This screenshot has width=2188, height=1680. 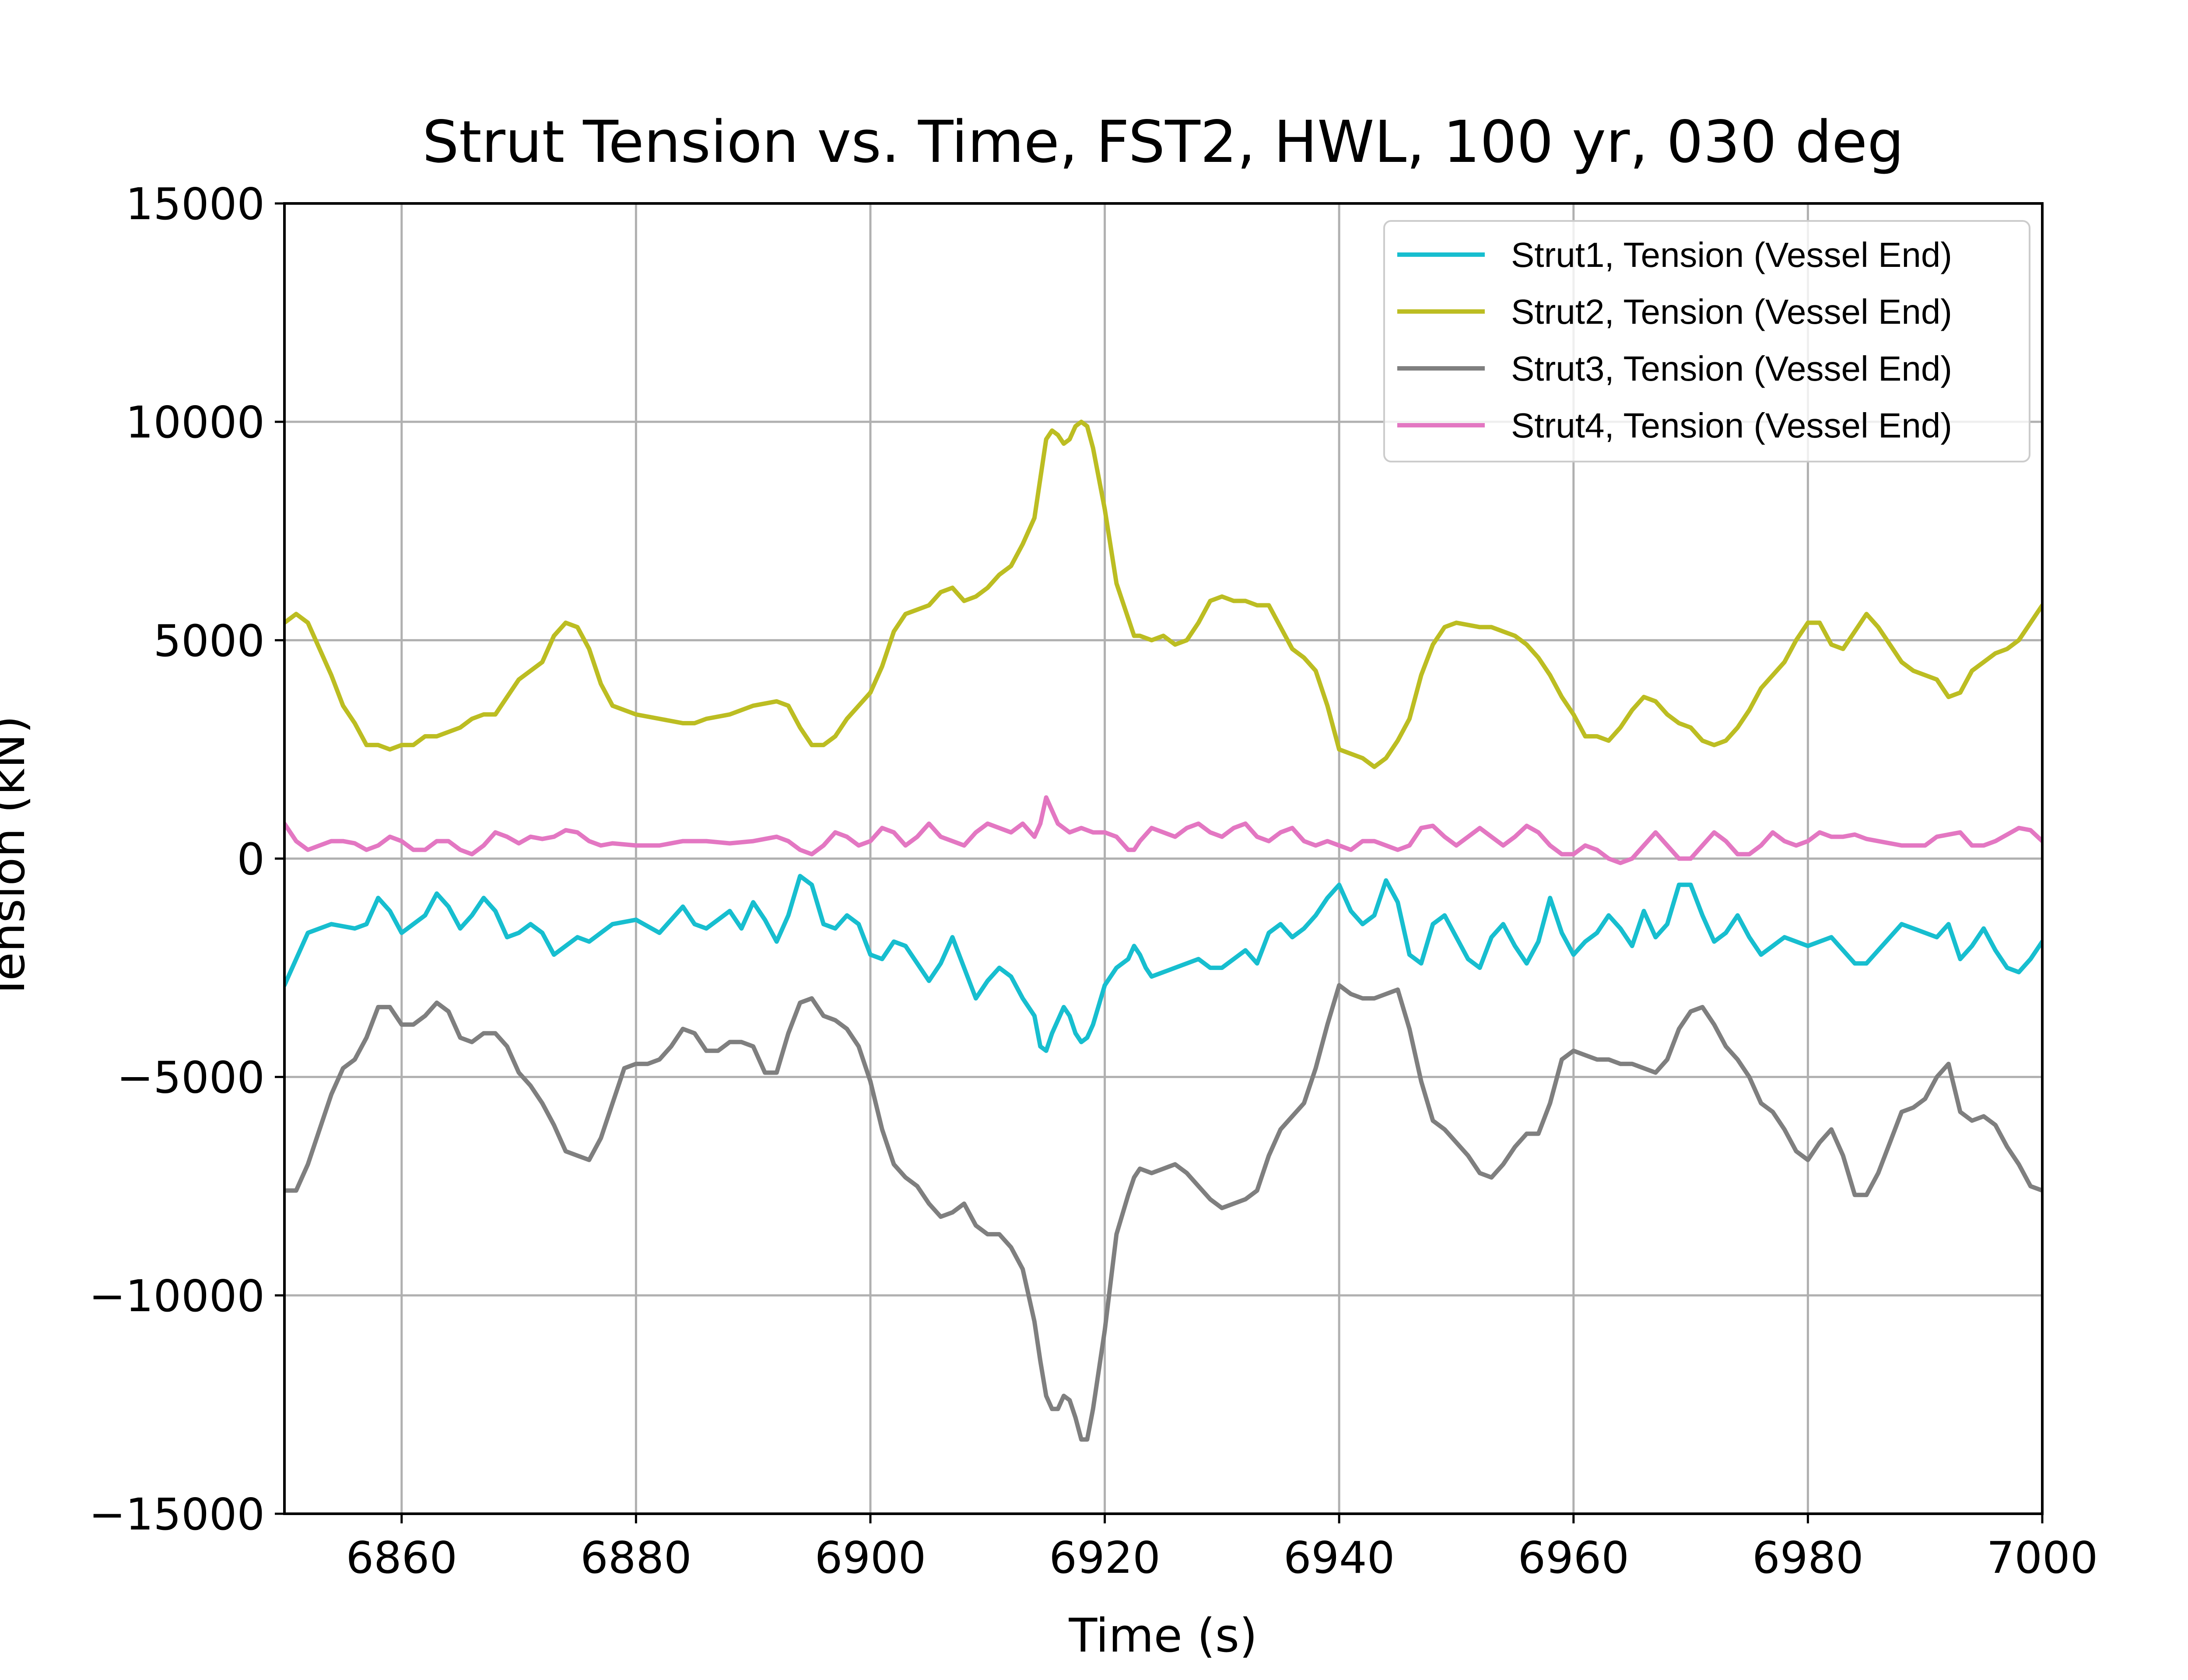 I want to click on y-tick-label: −10000, so click(x=177, y=1296).